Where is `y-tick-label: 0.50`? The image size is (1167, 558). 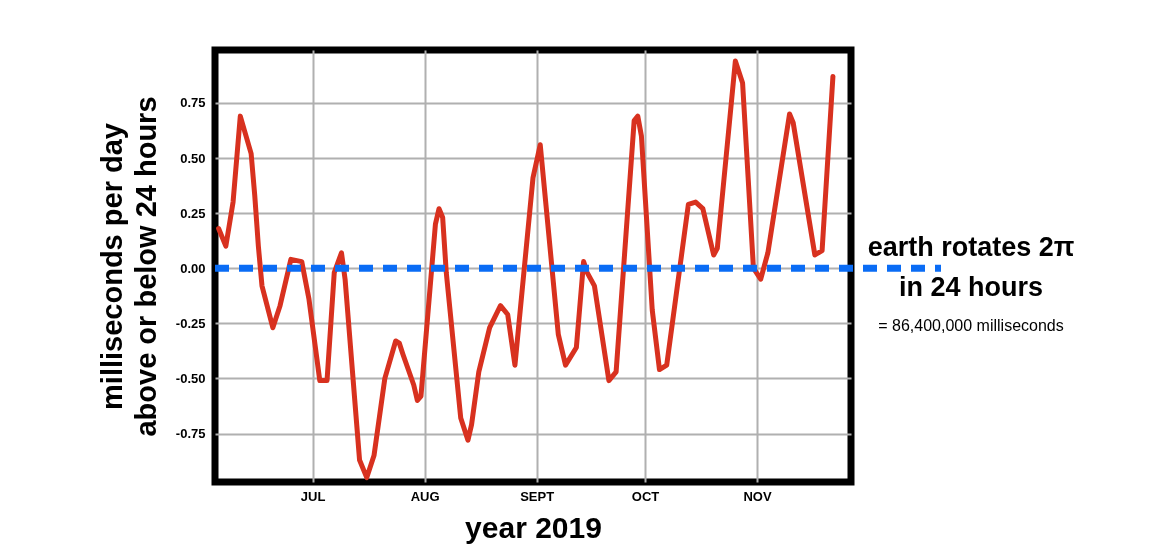 y-tick-label: 0.50 is located at coordinates (193, 158).